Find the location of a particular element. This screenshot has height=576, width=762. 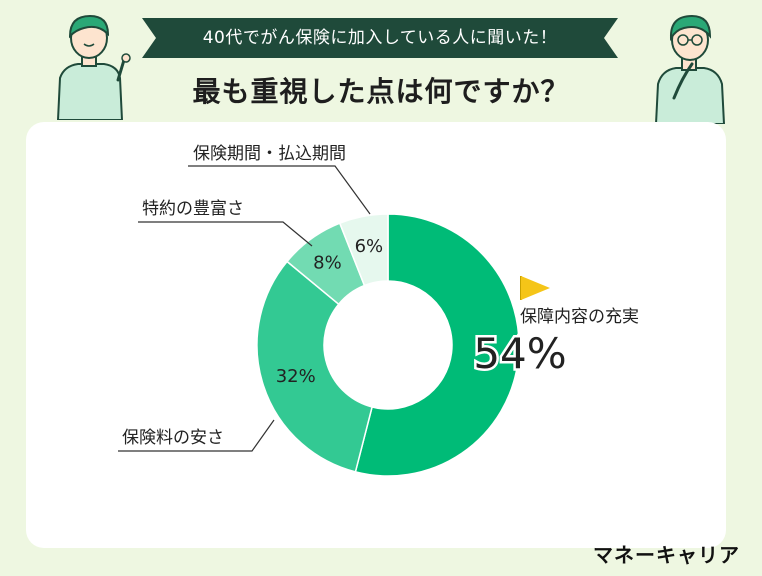

value-label-4: 6% is located at coordinates (369, 246).